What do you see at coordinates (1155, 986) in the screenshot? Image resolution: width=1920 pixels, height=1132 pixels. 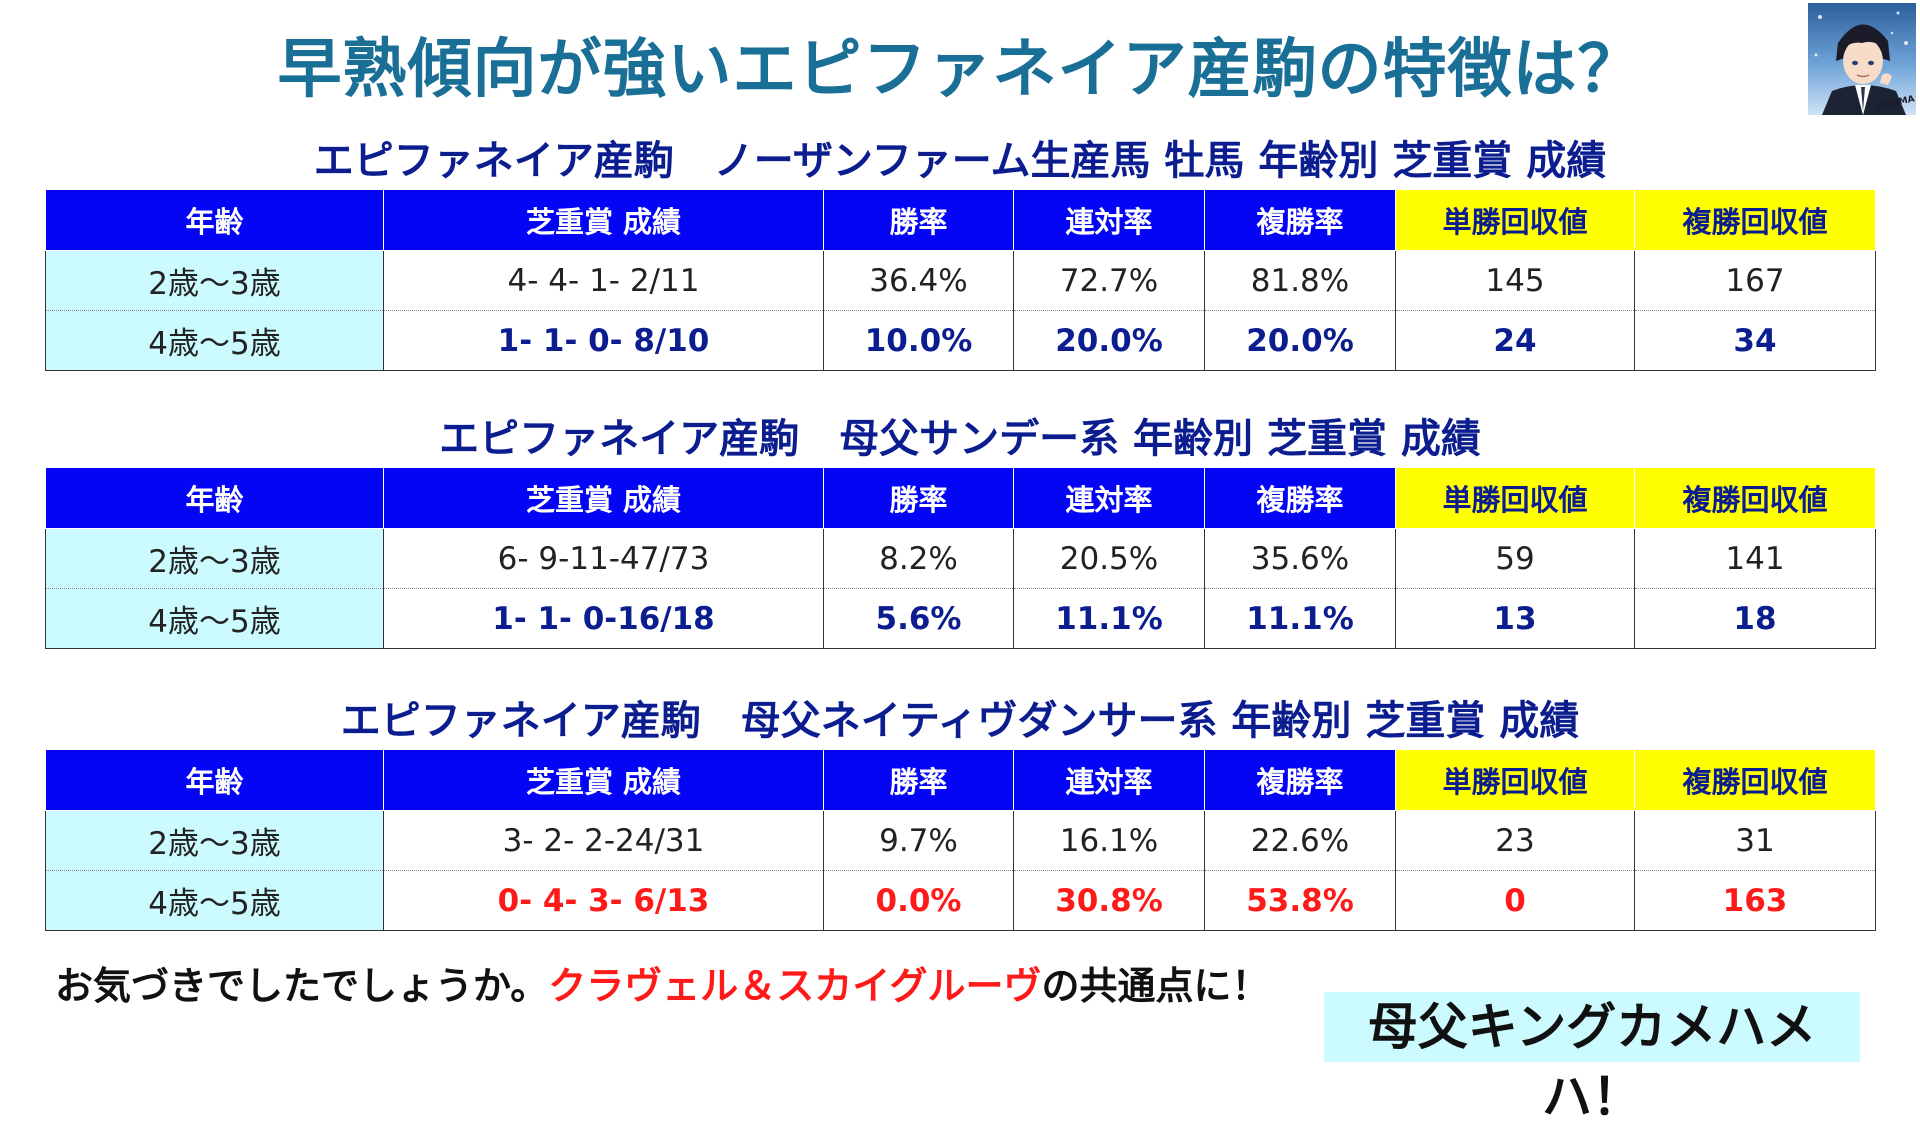 I see `footnote-suffix: の共通点に！` at bounding box center [1155, 986].